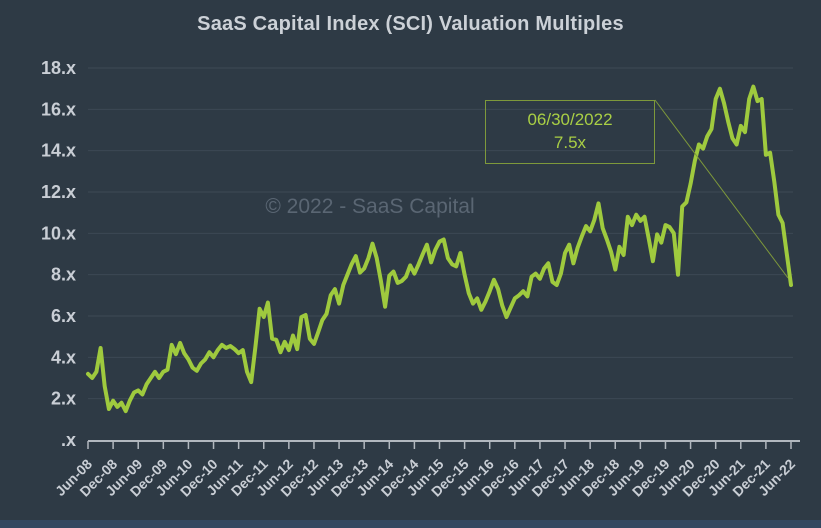  Describe the element at coordinates (58, 68) in the screenshot. I see `y-axis-label: 18.x` at that location.